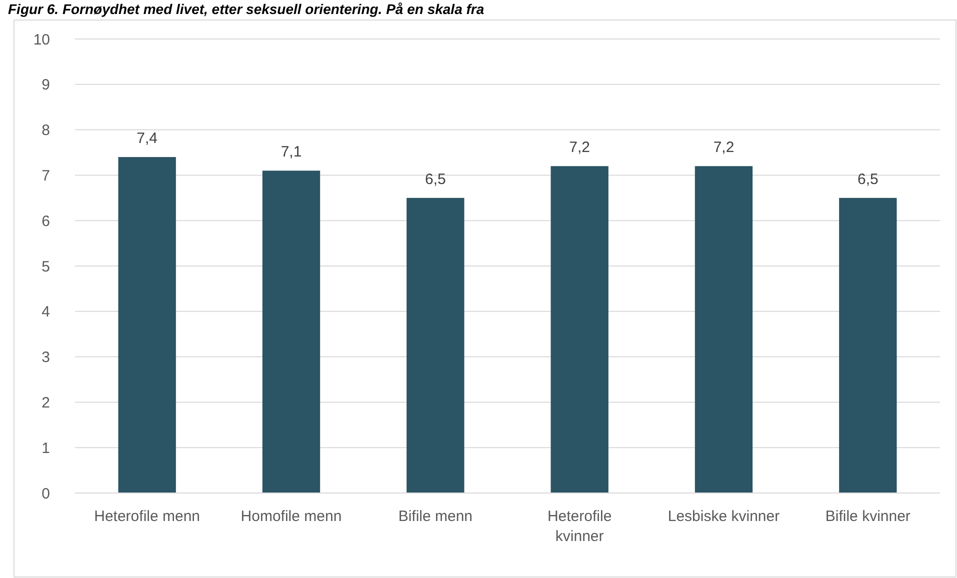 The height and width of the screenshot is (578, 957). I want to click on x-tick-label: Heterofile kvinner, so click(579, 526).